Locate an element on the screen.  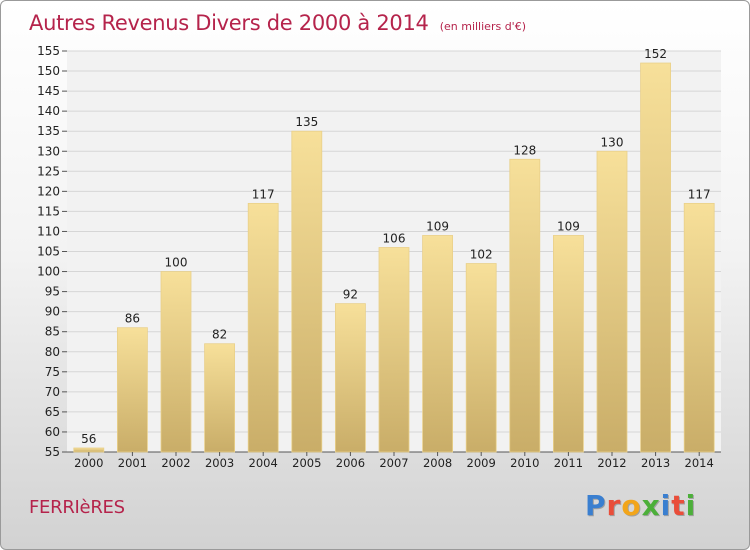
y-tick-label: 95 is located at coordinates (52, 292).